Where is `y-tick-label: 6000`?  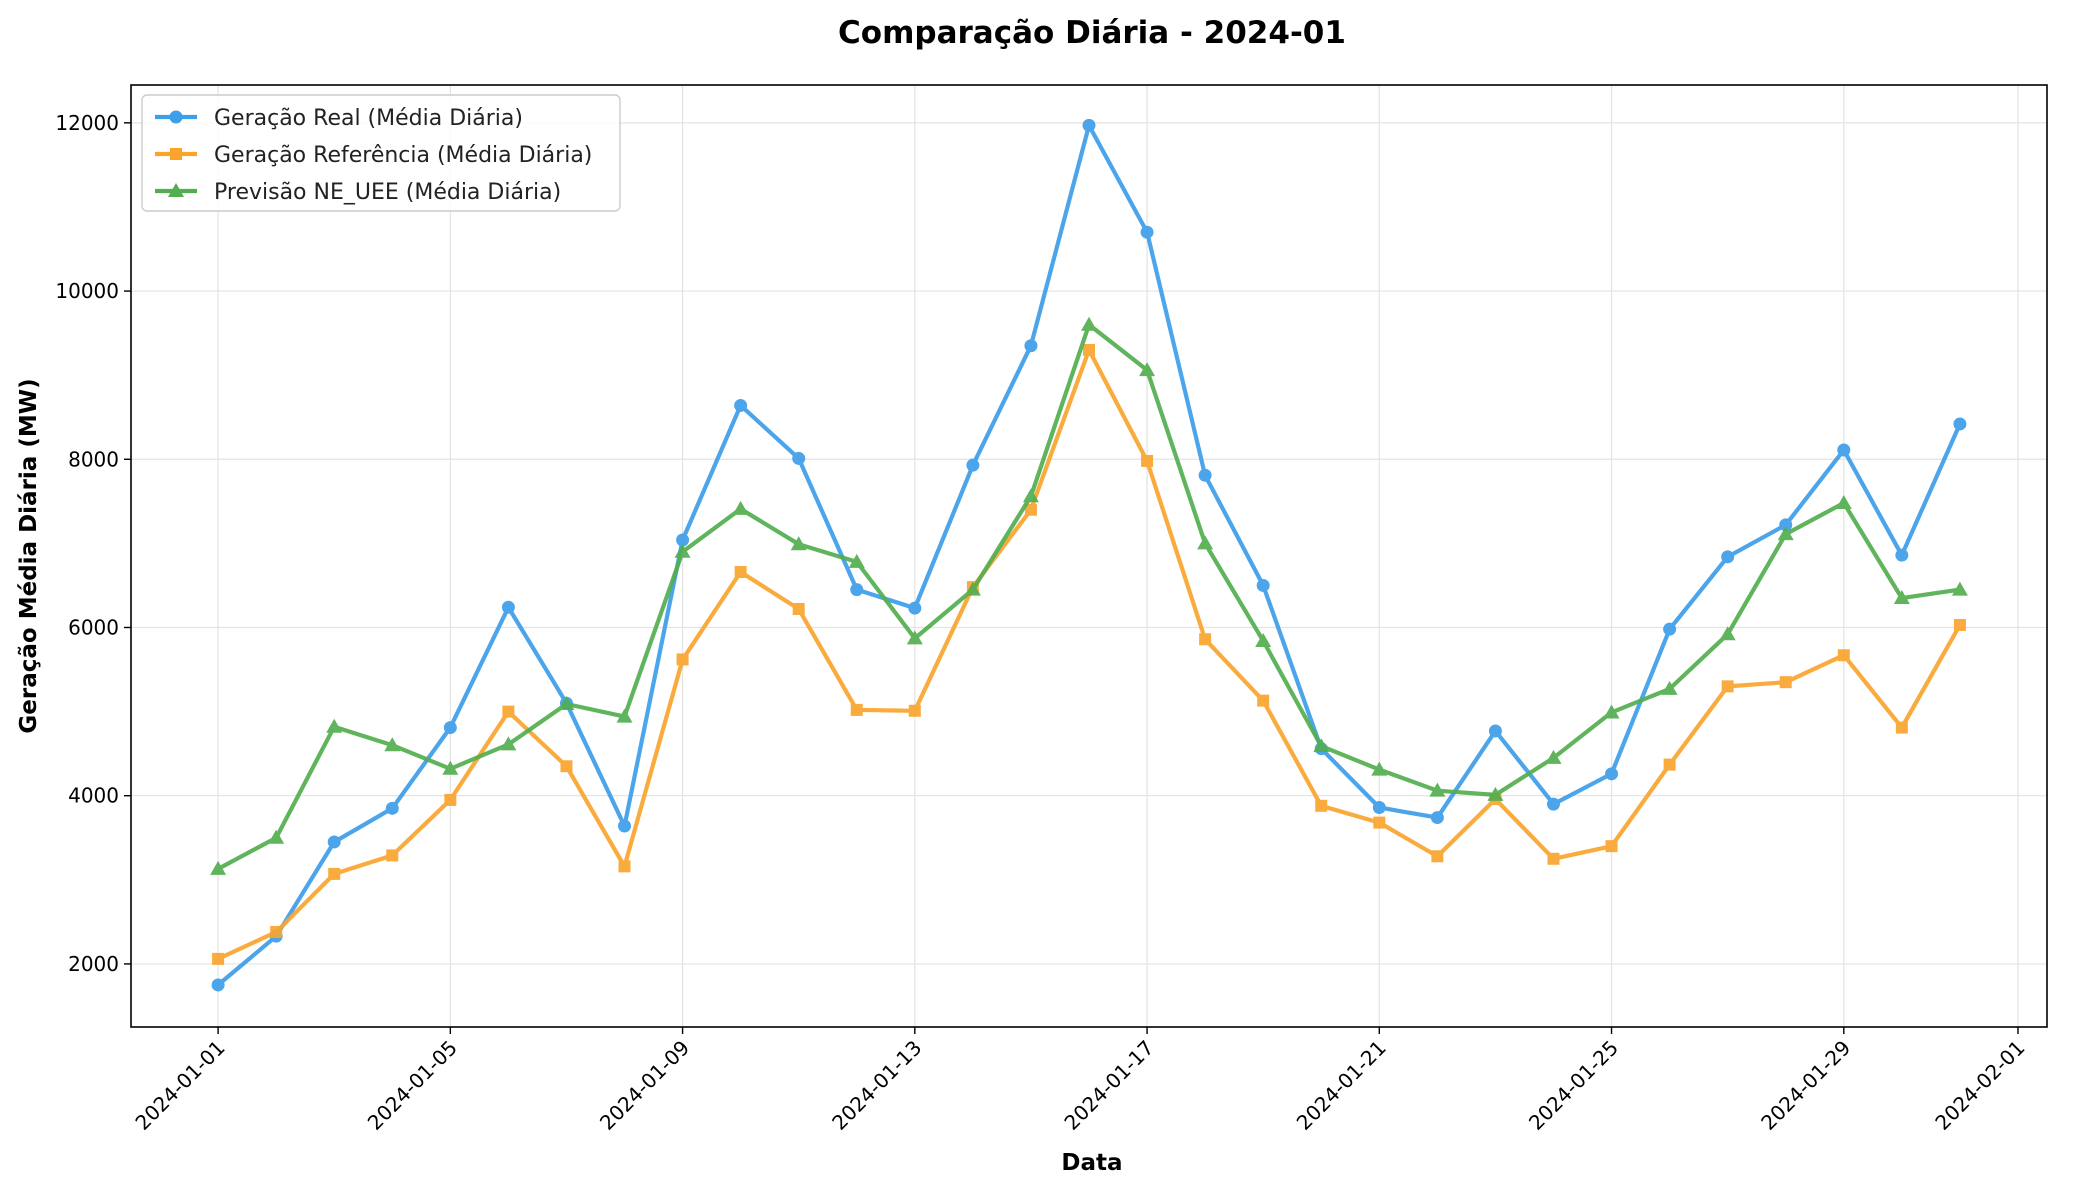
y-tick-label: 6000 is located at coordinates (93, 627).